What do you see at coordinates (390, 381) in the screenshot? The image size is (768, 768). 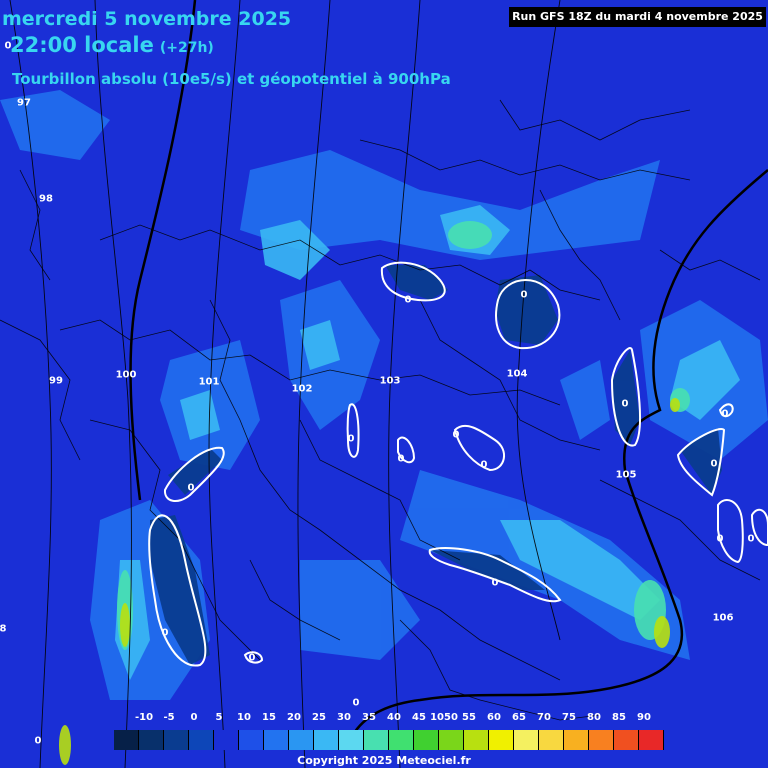 I see `geo-label-103: 103` at bounding box center [390, 381].